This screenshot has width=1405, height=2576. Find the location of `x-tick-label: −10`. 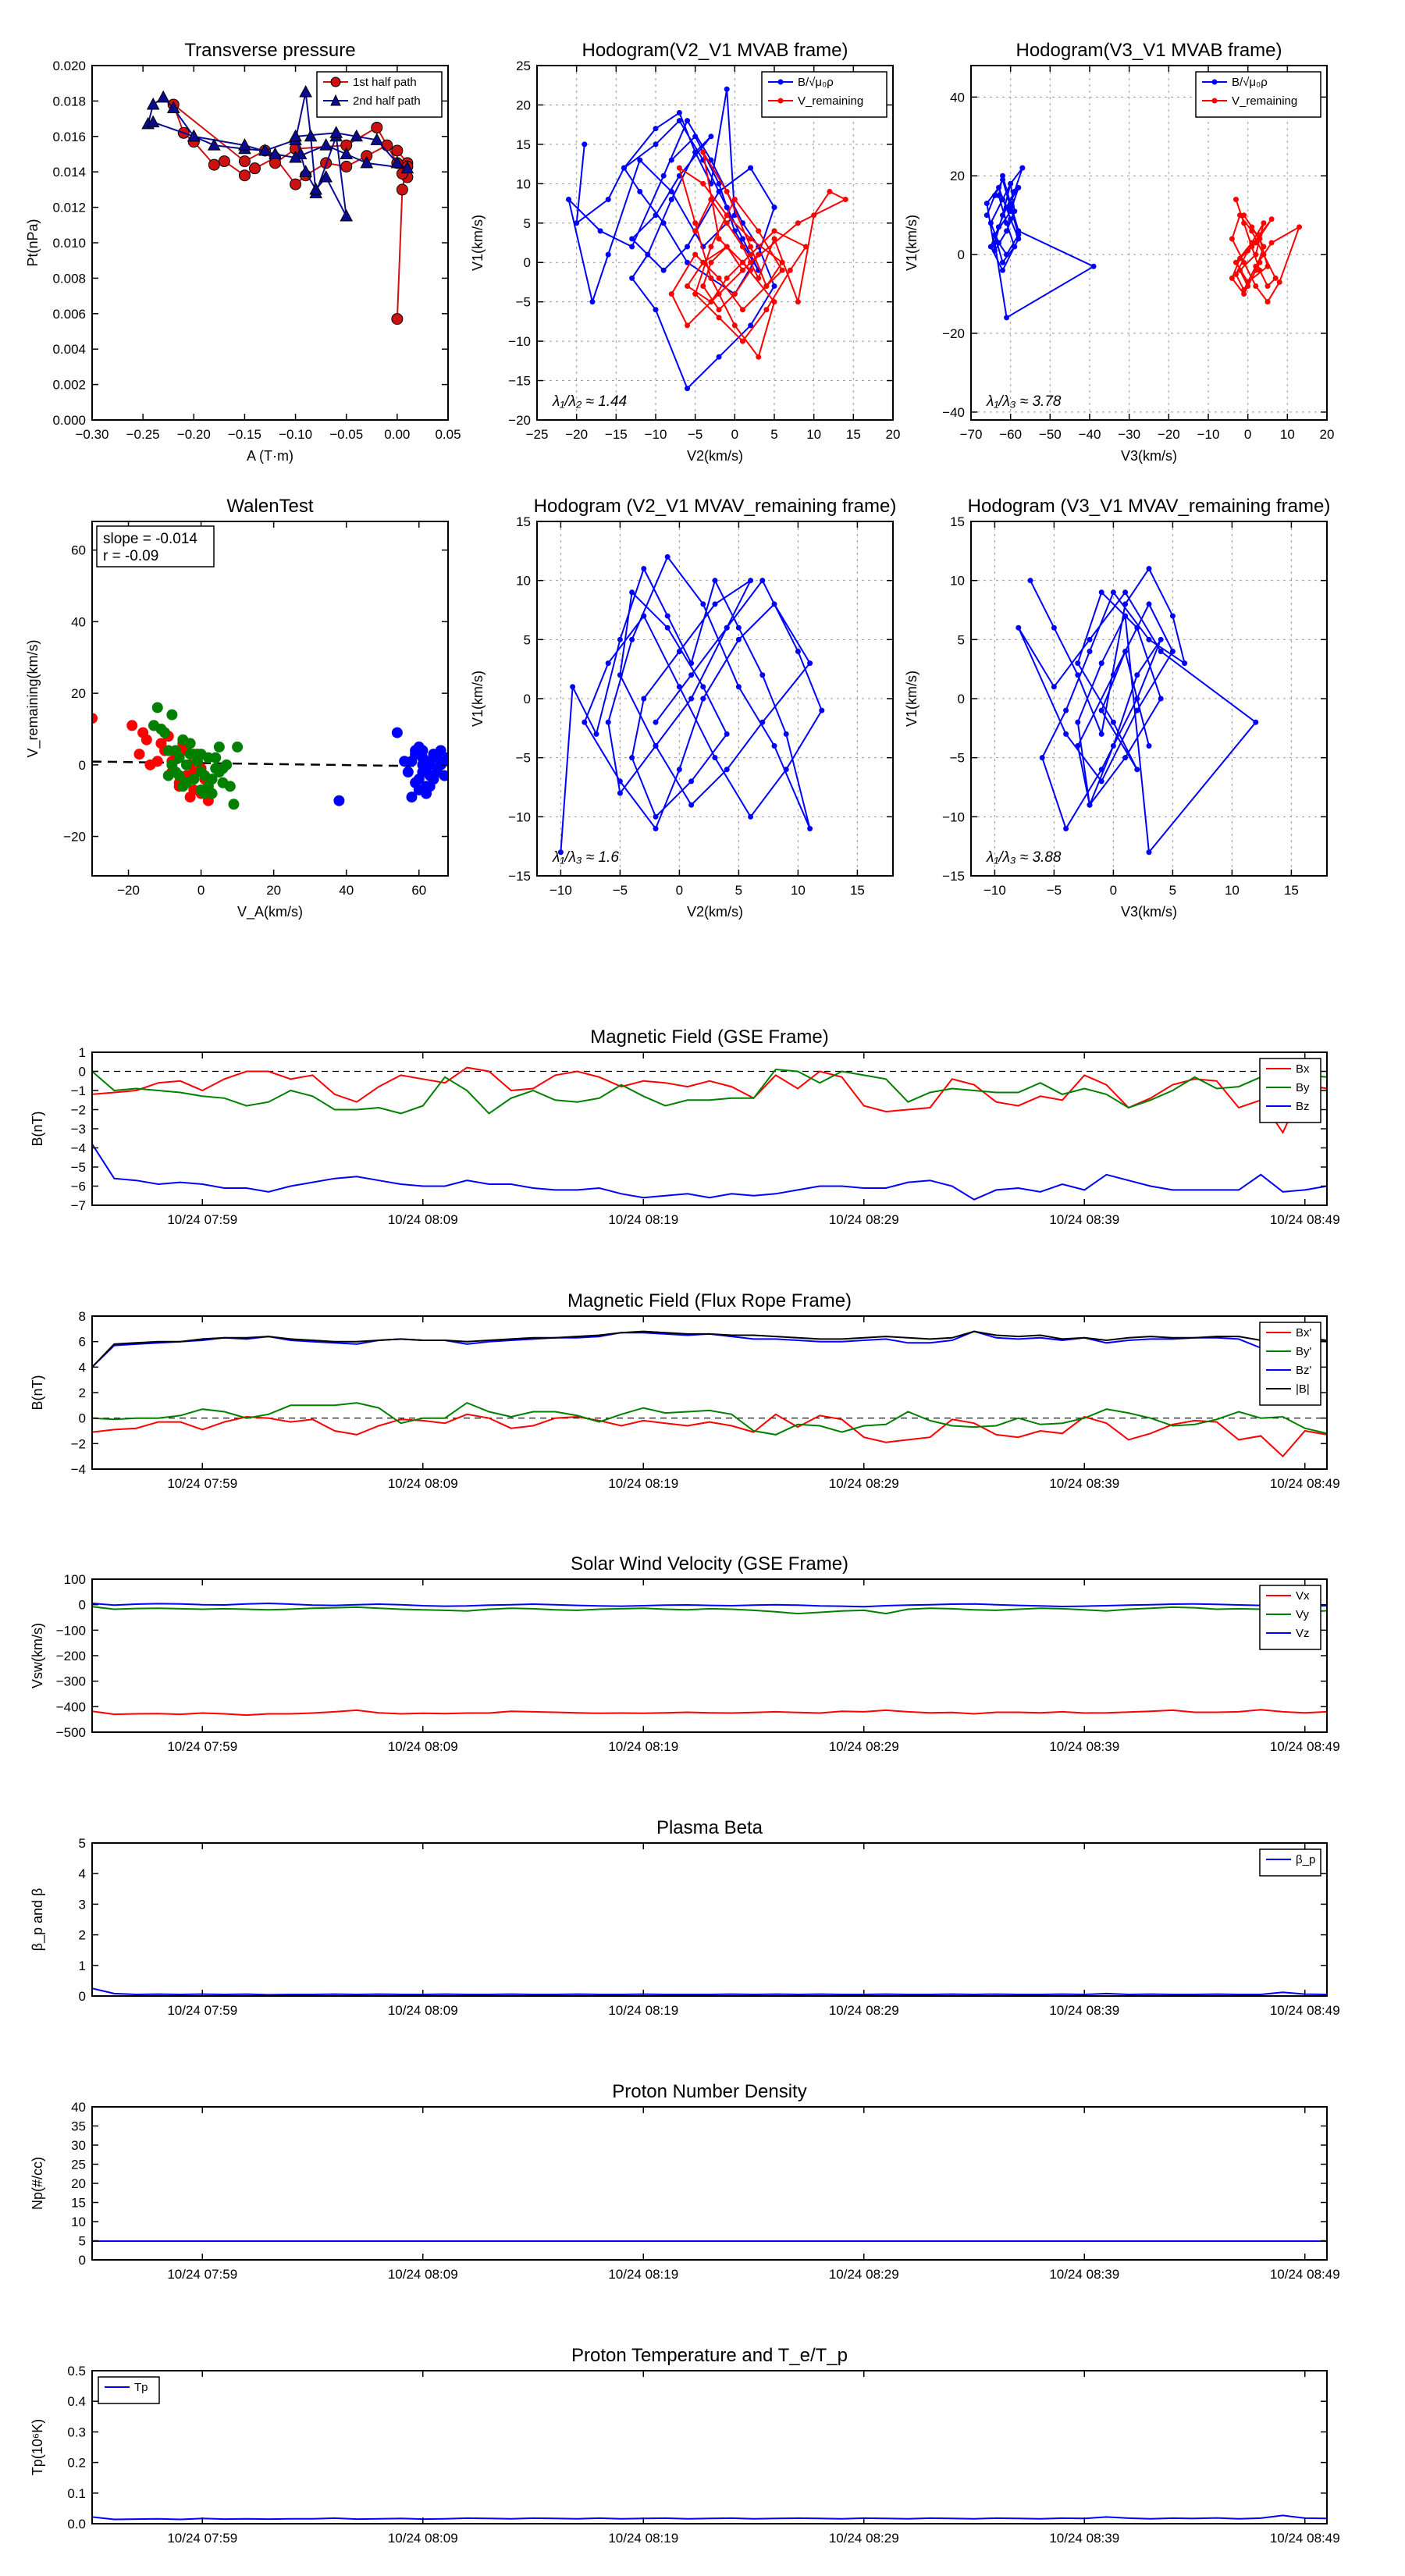

x-tick-label: −10 is located at coordinates (656, 434).